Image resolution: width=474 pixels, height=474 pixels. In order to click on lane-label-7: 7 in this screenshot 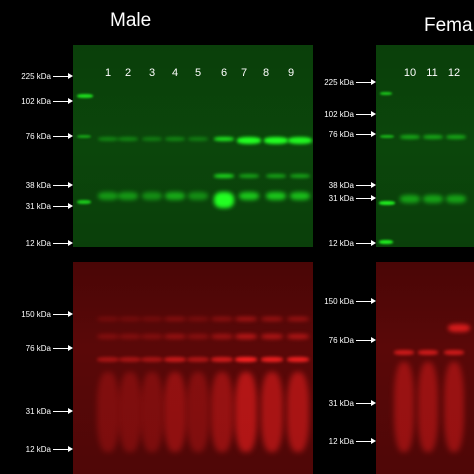, I will do `click(244, 73)`.